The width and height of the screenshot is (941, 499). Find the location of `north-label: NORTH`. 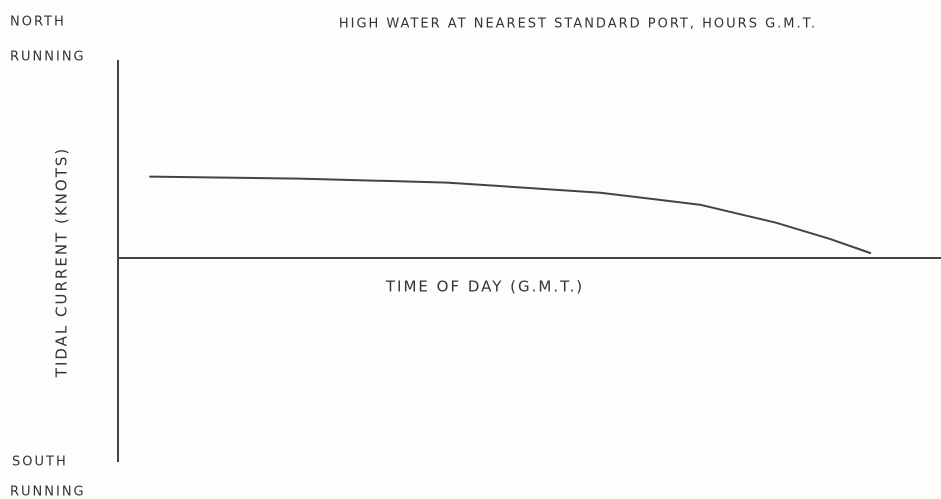

north-label: NORTH is located at coordinates (38, 22).